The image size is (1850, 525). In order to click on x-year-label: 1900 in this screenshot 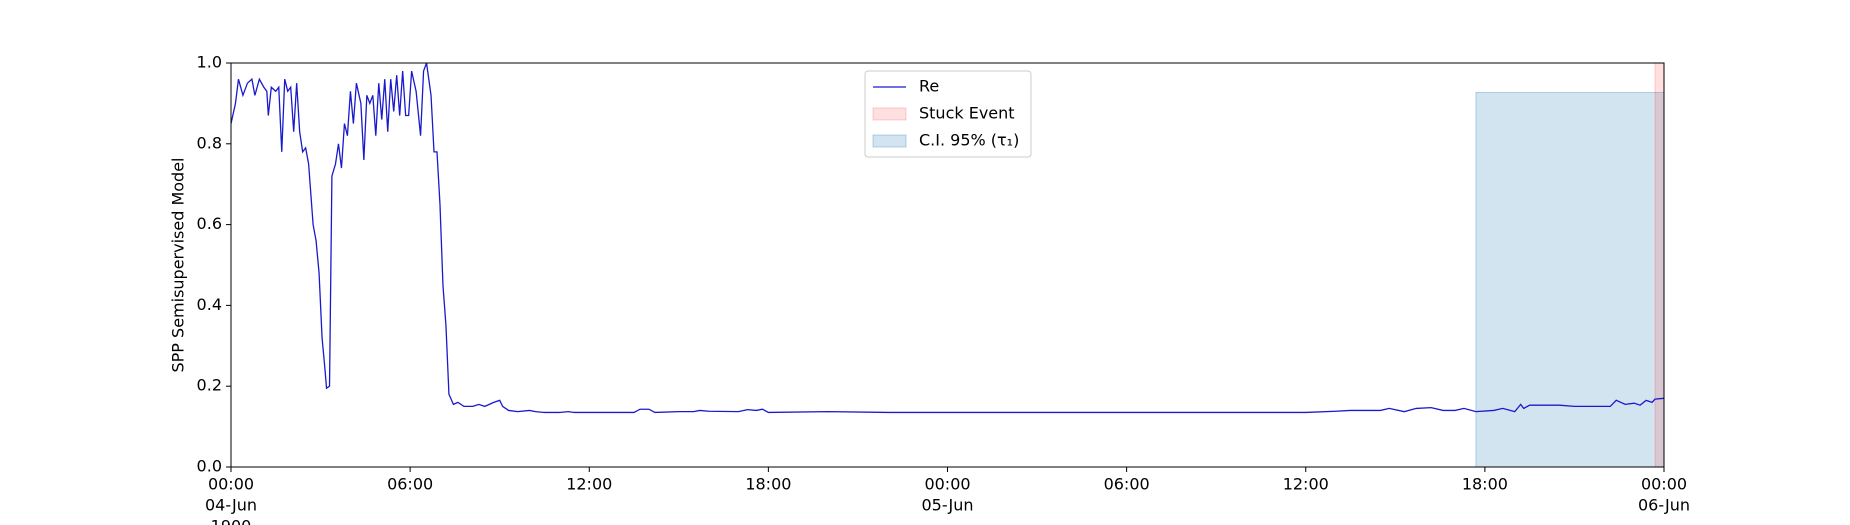, I will do `click(231, 521)`.